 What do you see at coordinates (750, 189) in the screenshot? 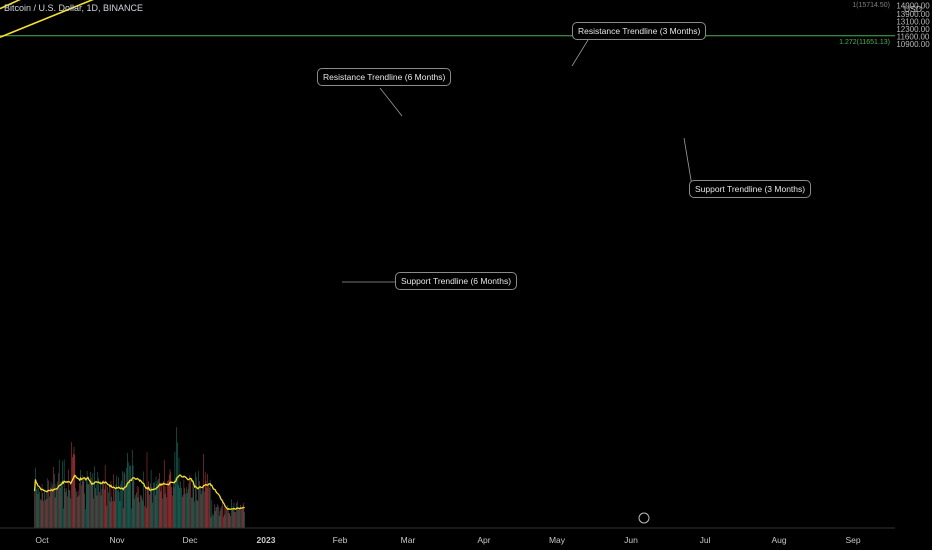
I see `annotation-support-3m: Support Trendline (3 Months)` at bounding box center [750, 189].